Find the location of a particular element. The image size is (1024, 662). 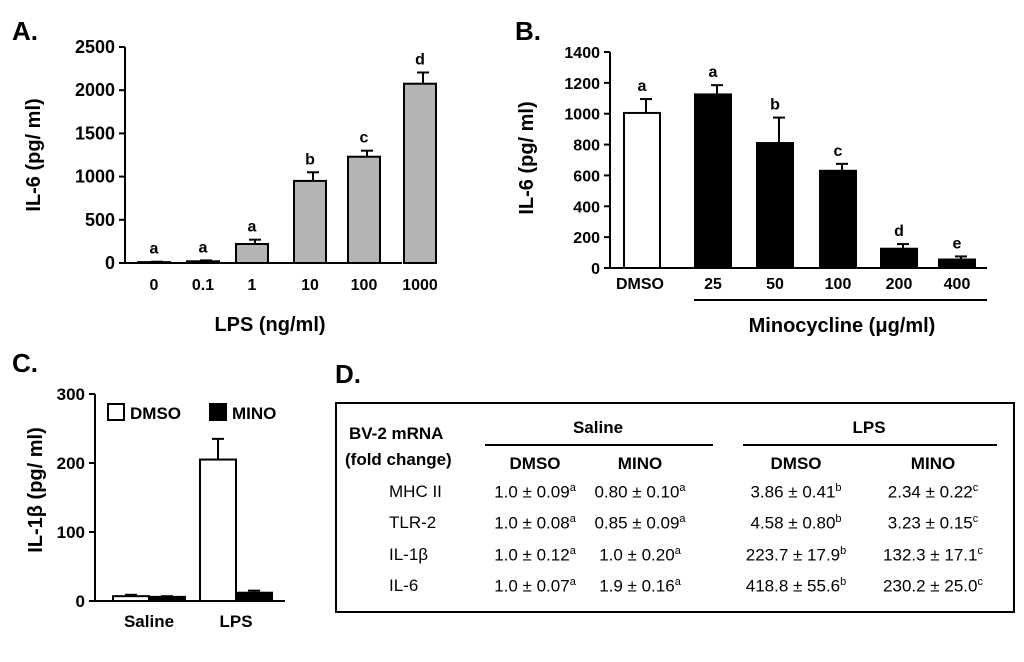

x-tick-label: 100 is located at coordinates (364, 285).